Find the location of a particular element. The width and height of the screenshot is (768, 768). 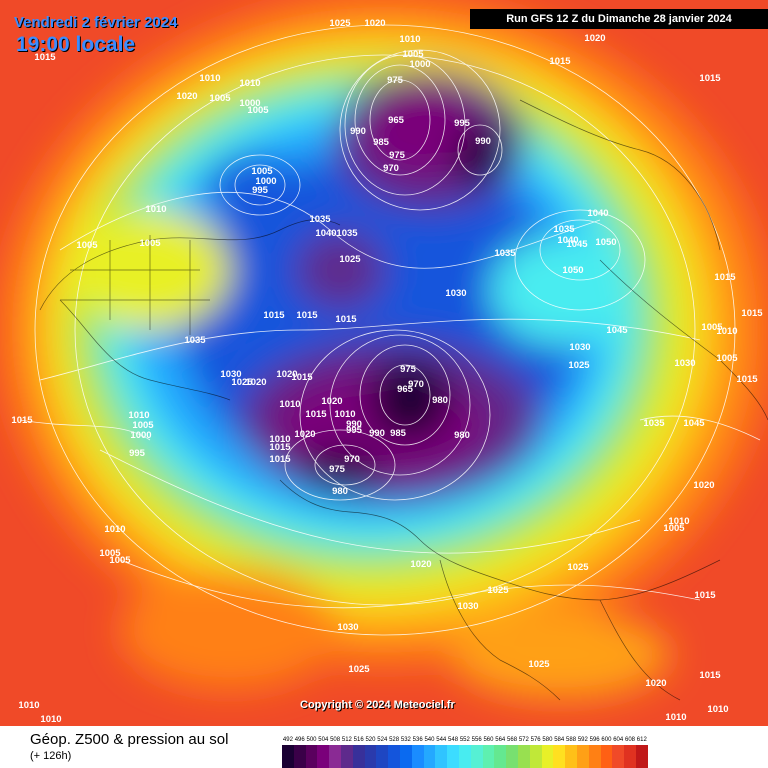

scale-label: 600 is located at coordinates (606, 740).